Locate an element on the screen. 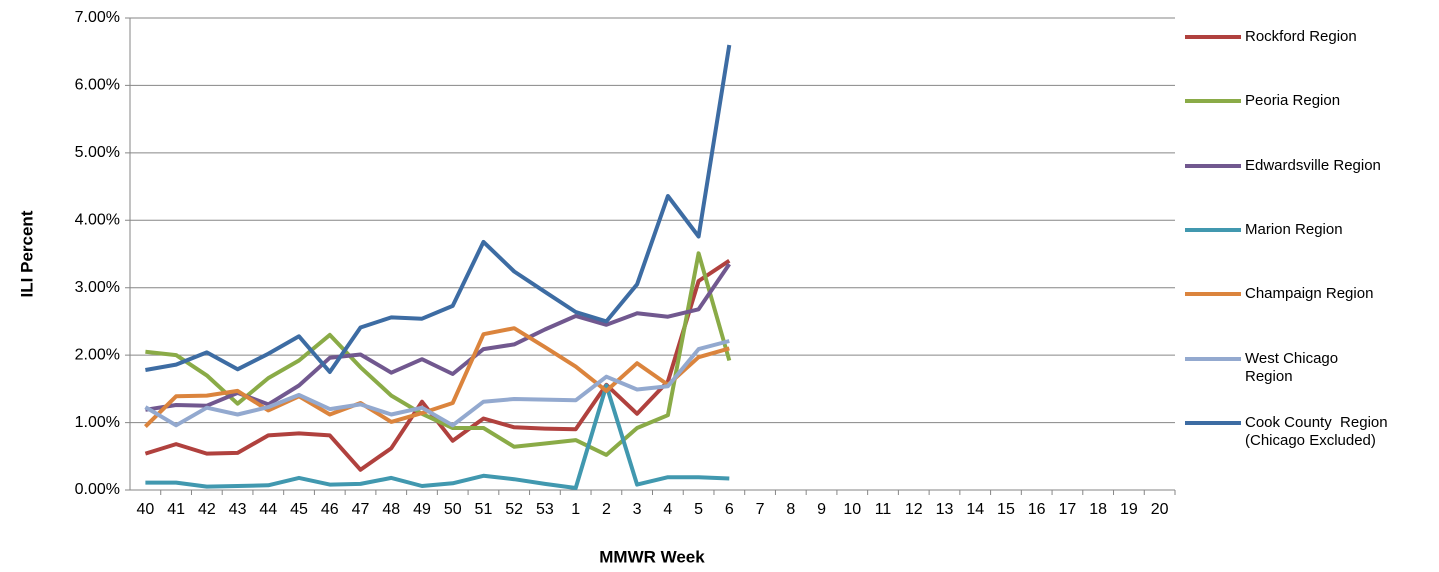 Image resolution: width=1439 pixels, height=572 pixels. legend-item: Edwardsville Region is located at coordinates (1283, 166).